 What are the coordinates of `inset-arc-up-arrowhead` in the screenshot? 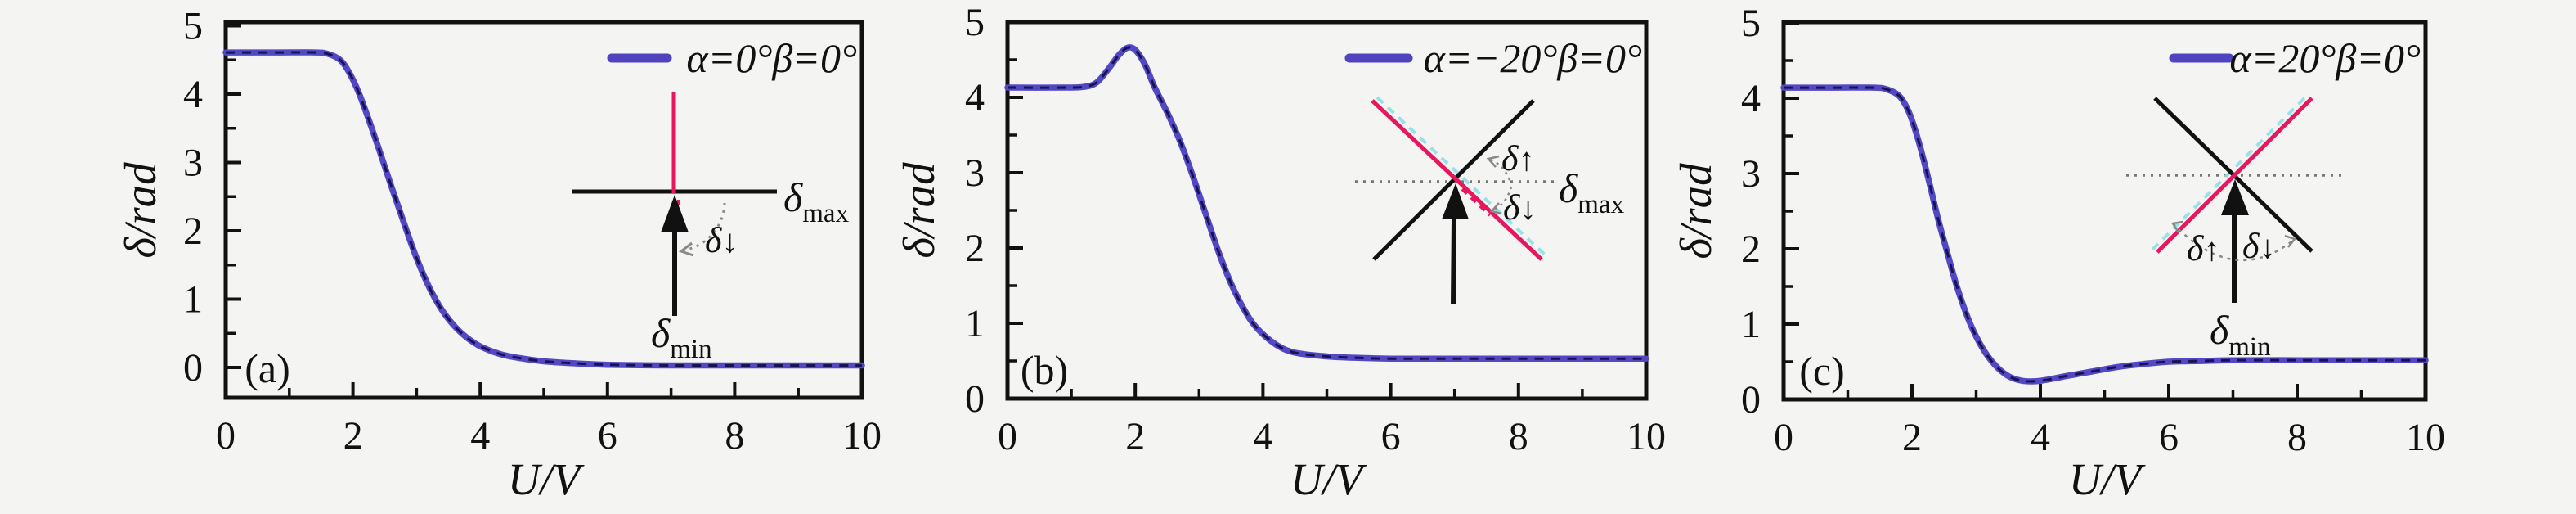 It's located at (1493, 161).